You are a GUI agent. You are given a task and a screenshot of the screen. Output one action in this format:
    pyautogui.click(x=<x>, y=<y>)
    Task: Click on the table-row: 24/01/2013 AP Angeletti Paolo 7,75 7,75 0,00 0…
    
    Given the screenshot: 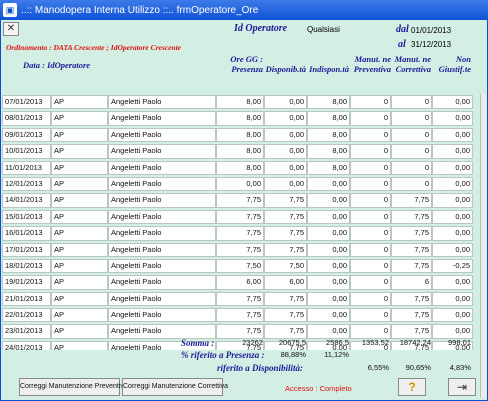 What is the action you would take?
    pyautogui.click(x=240, y=345)
    